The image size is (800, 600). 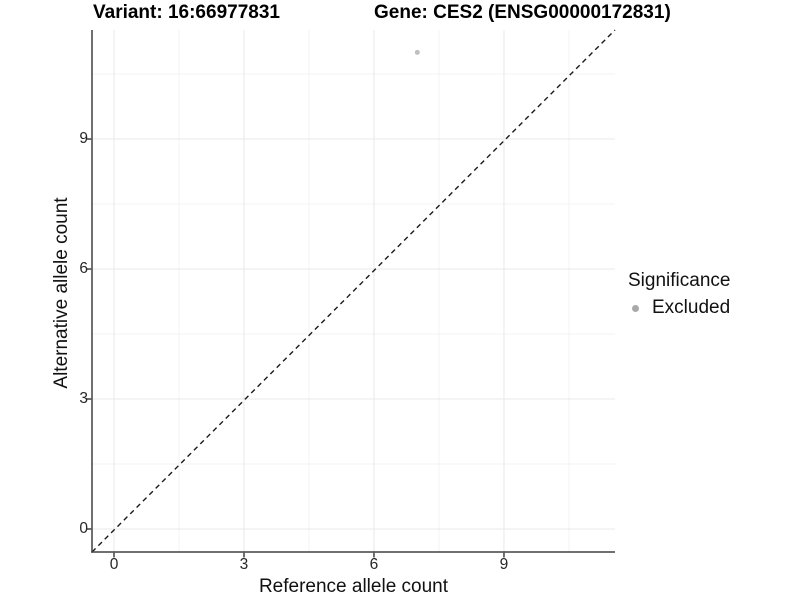 What do you see at coordinates (114, 564) in the screenshot?
I see `x-tick-label: 0` at bounding box center [114, 564].